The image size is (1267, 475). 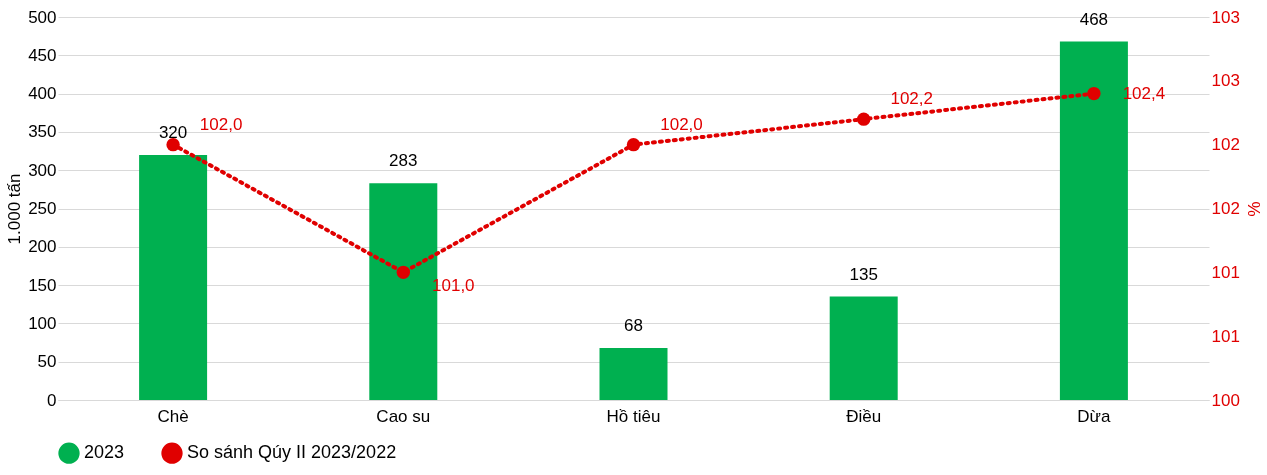 What do you see at coordinates (47, 362) in the screenshot?
I see `y-tick-label: 50` at bounding box center [47, 362].